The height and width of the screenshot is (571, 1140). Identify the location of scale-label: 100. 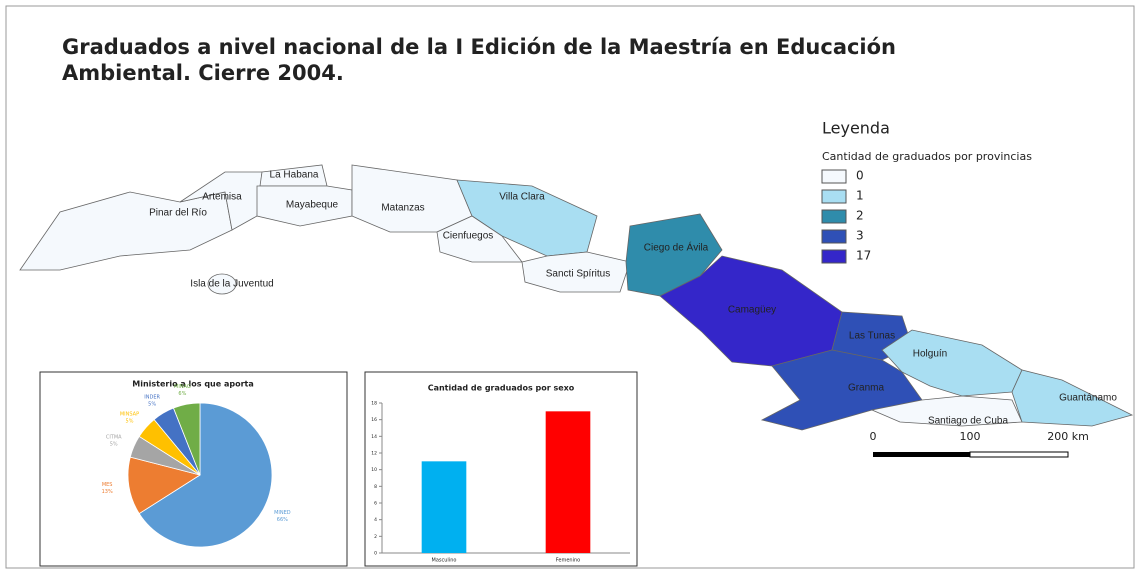
(970, 436).